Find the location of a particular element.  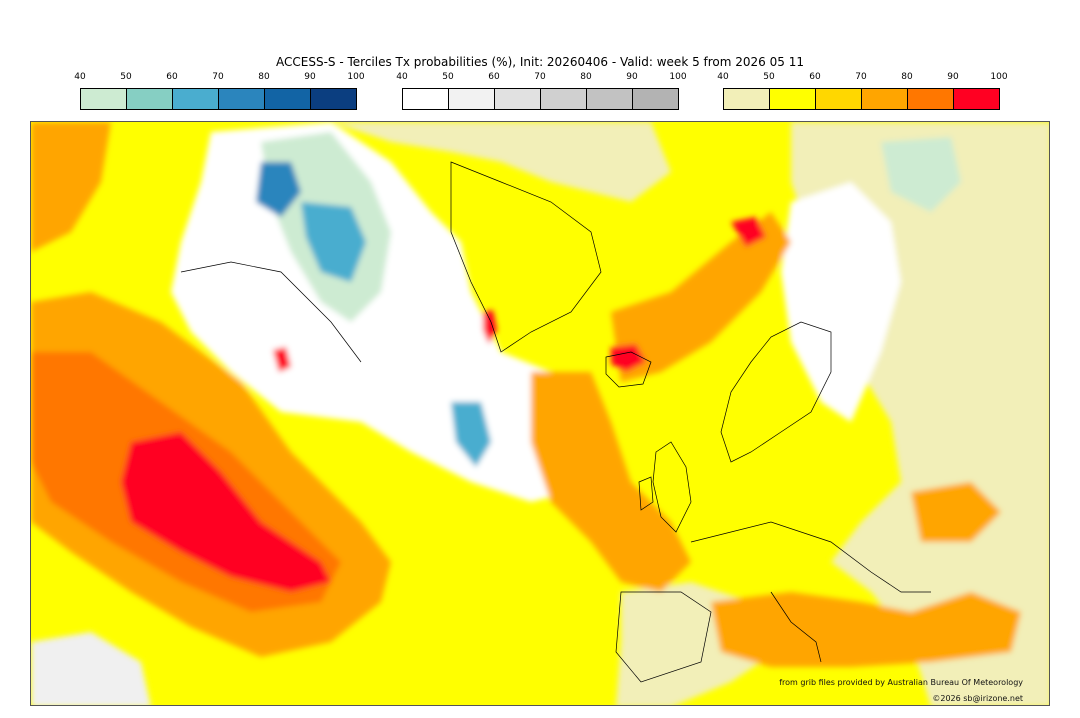

region-orange-uk is located at coordinates (611, 482).